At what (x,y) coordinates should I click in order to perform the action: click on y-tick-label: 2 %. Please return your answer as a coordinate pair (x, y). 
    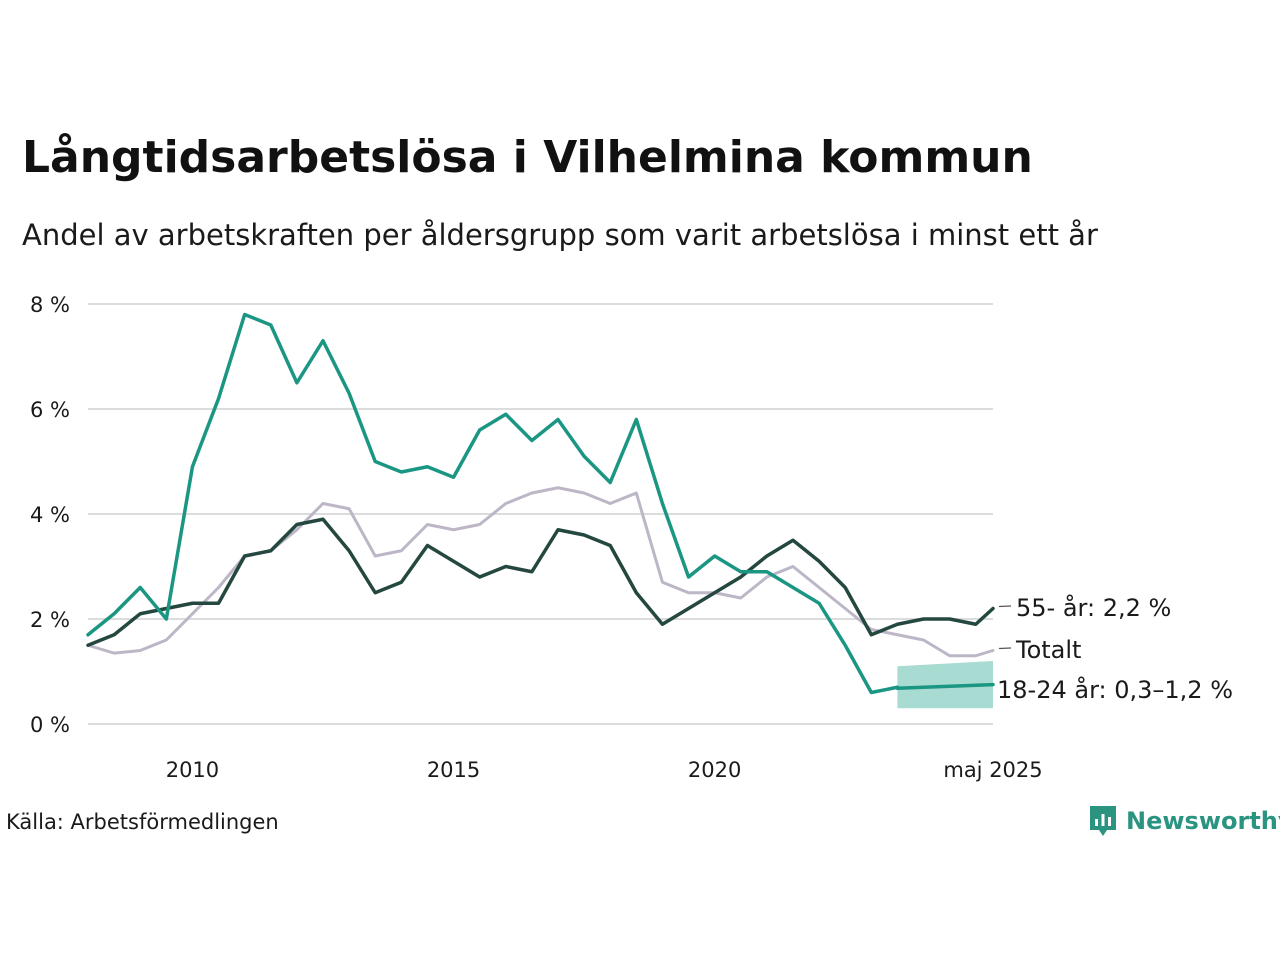
    Looking at the image, I should click on (50, 620).